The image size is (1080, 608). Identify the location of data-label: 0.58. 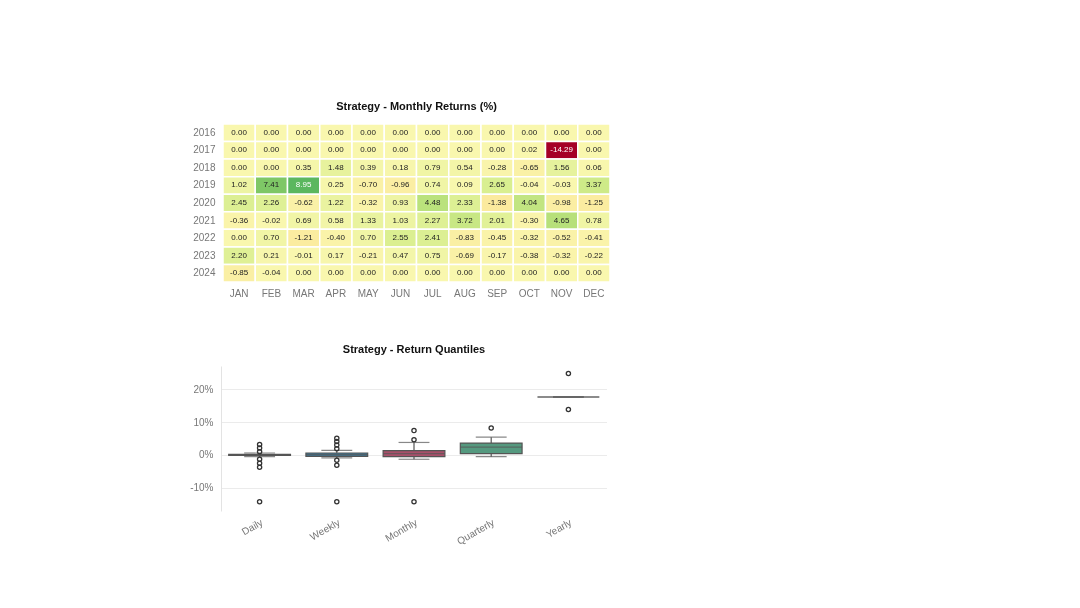
(336, 220).